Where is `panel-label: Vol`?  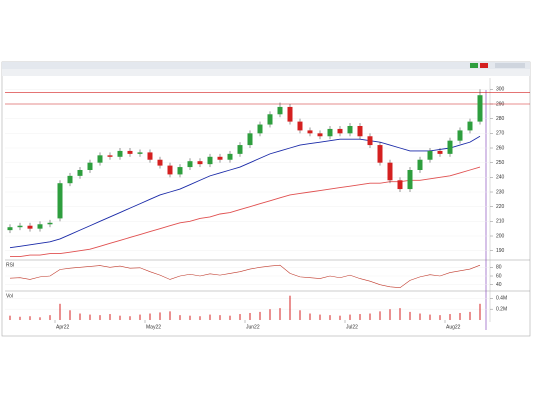 panel-label: Vol is located at coordinates (9, 296).